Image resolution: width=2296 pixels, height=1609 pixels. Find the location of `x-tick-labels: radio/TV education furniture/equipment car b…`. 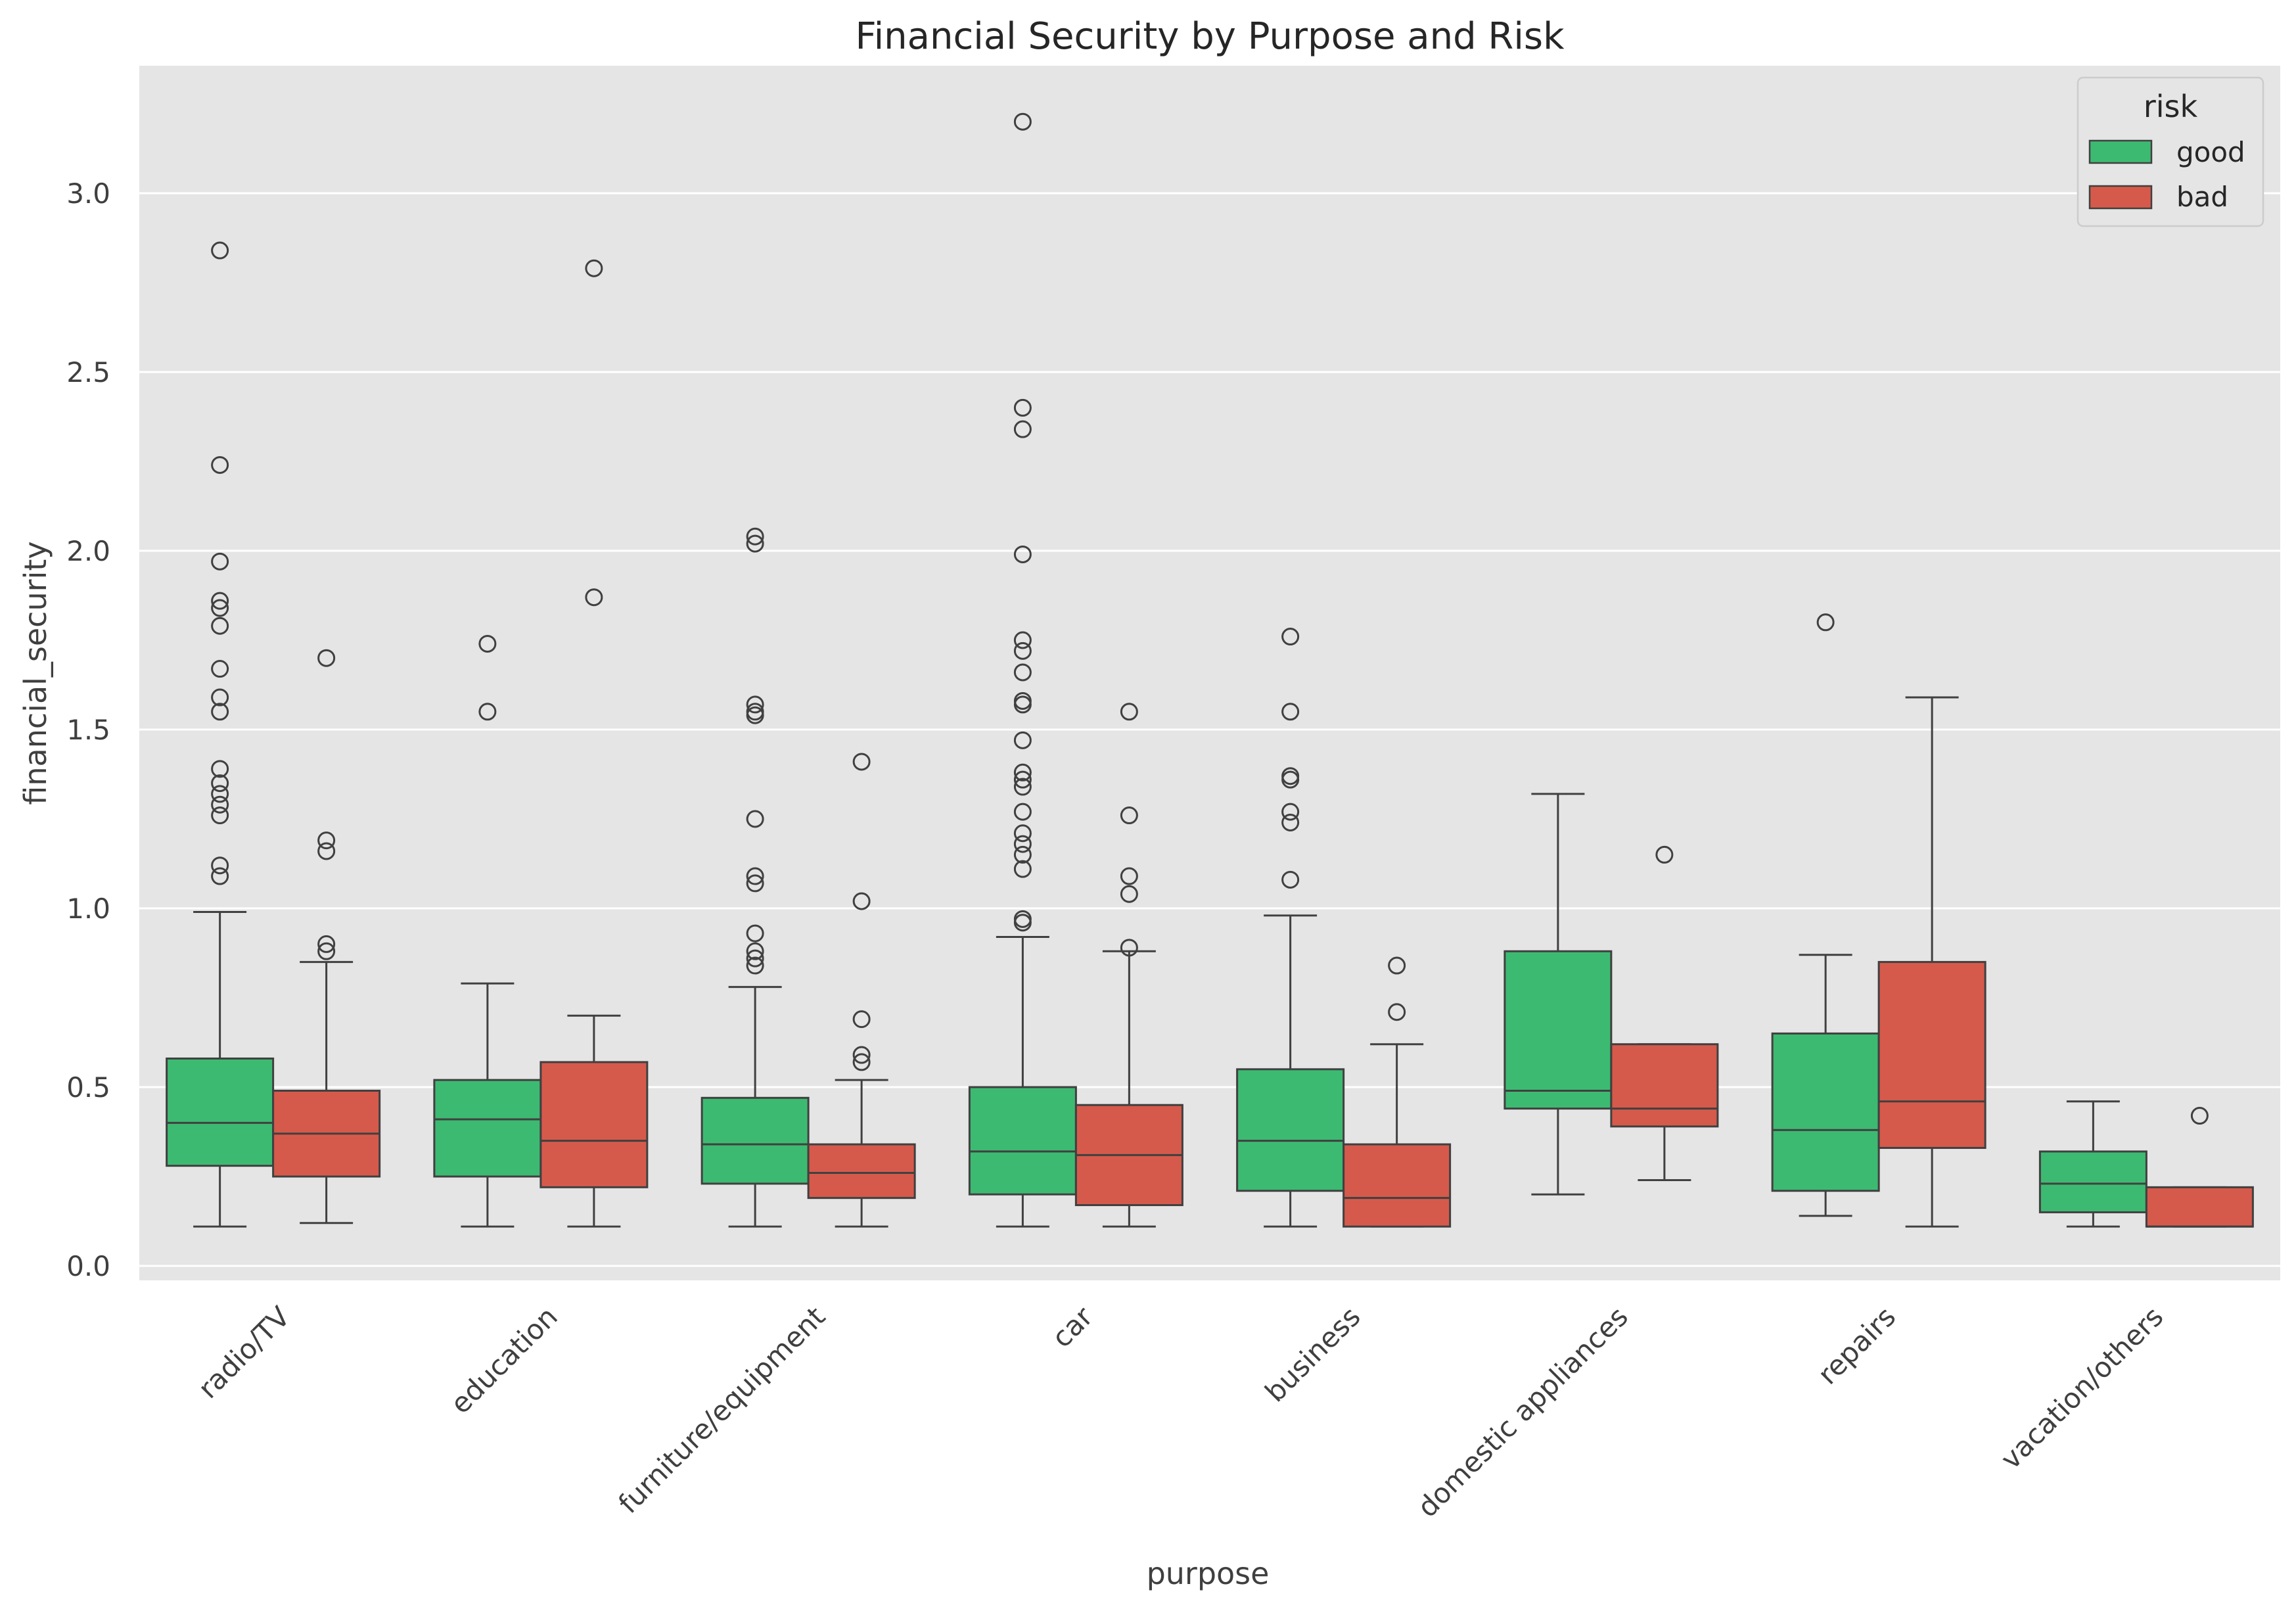

x-tick-labels: radio/TV education furniture/equipment car b… is located at coordinates (1181, 1412).